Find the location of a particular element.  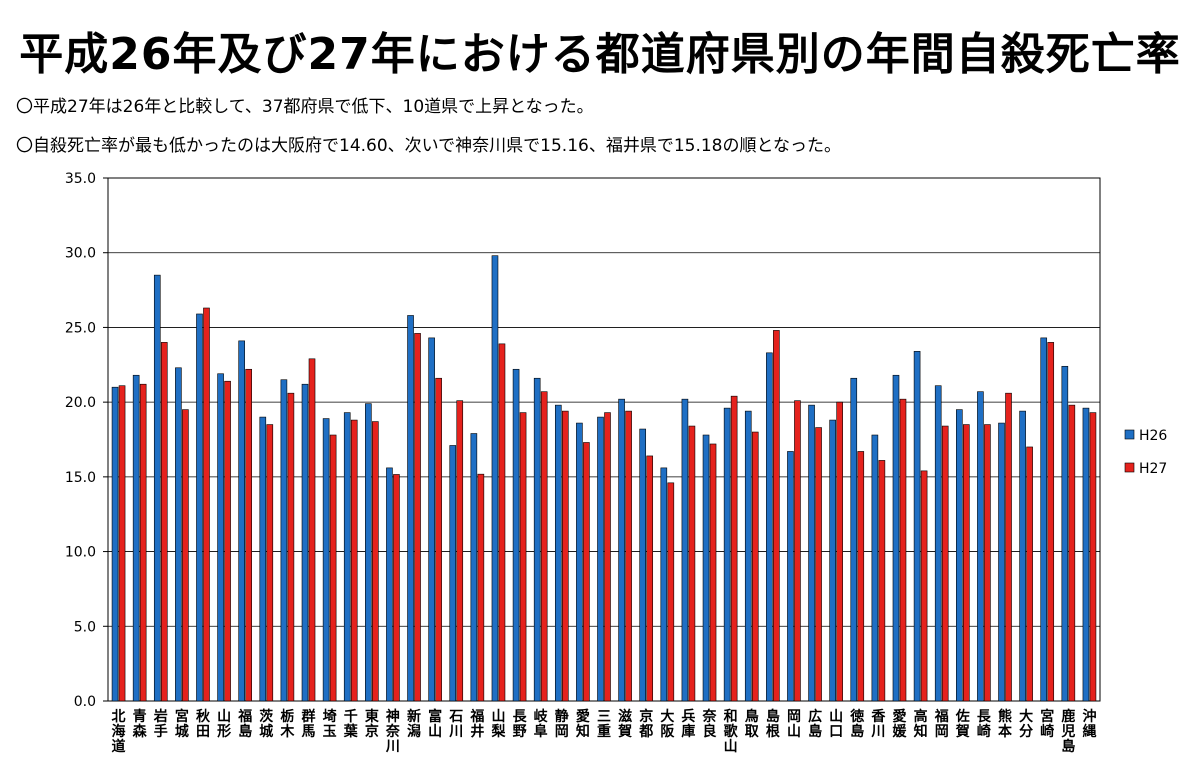

x-tick-label: 岩手 is located at coordinates (160, 724).